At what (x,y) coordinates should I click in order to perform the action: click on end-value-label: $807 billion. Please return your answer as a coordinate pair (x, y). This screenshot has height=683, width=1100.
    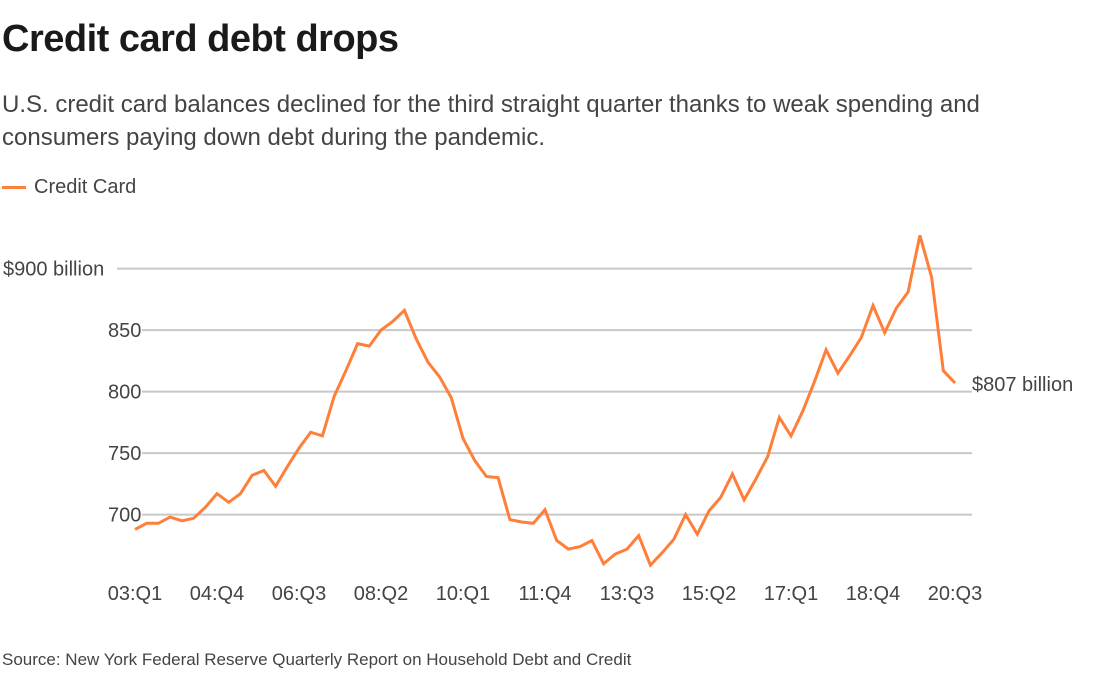
    Looking at the image, I should click on (1022, 385).